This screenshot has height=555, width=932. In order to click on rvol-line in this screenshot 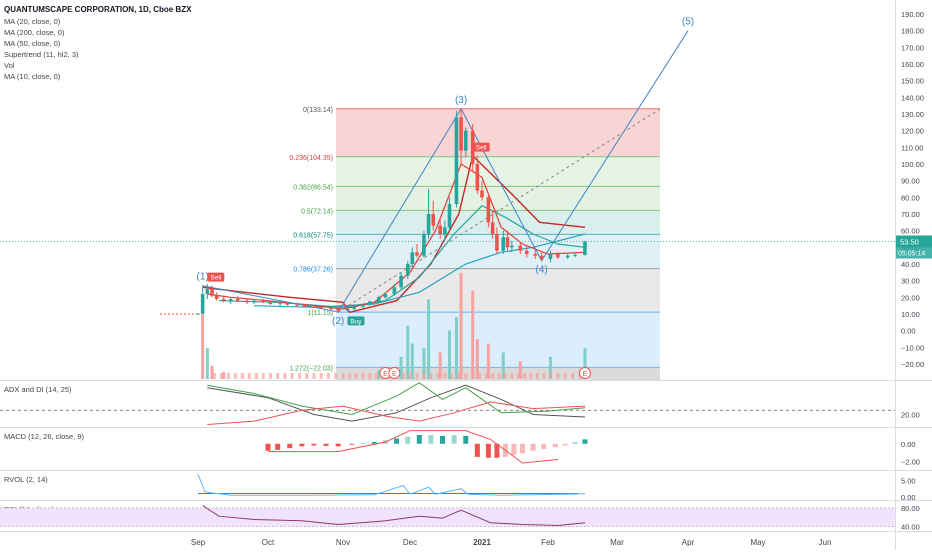, I will do `click(391, 485)`.